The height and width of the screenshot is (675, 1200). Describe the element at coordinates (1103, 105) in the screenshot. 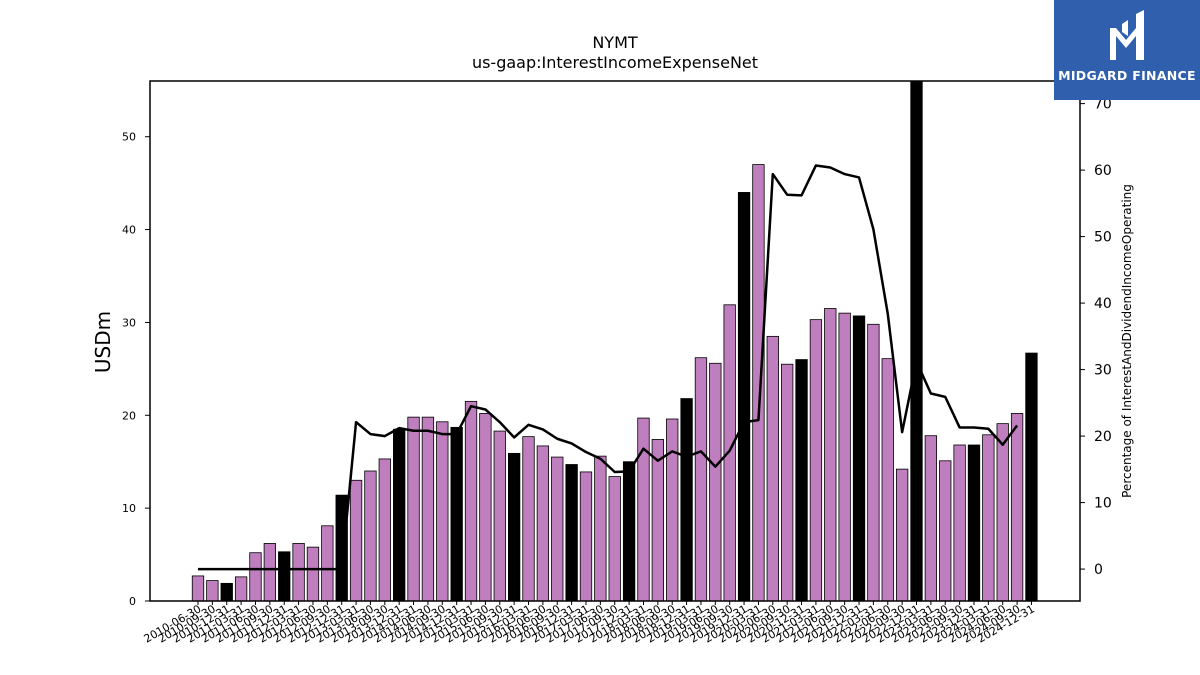

I see `y2-tick-label-70: 70` at that location.